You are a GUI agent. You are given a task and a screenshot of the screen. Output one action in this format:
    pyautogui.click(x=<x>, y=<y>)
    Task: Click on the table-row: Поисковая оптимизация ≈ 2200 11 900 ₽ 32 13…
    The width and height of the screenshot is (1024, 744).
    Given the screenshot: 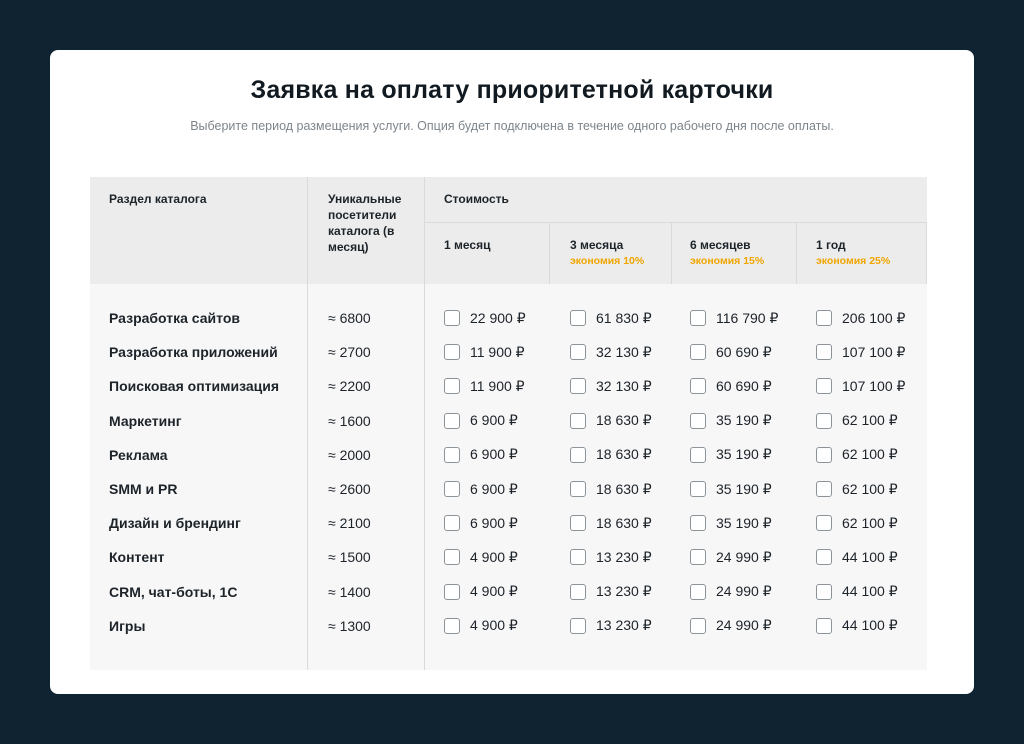 What is the action you would take?
    pyautogui.click(x=508, y=386)
    